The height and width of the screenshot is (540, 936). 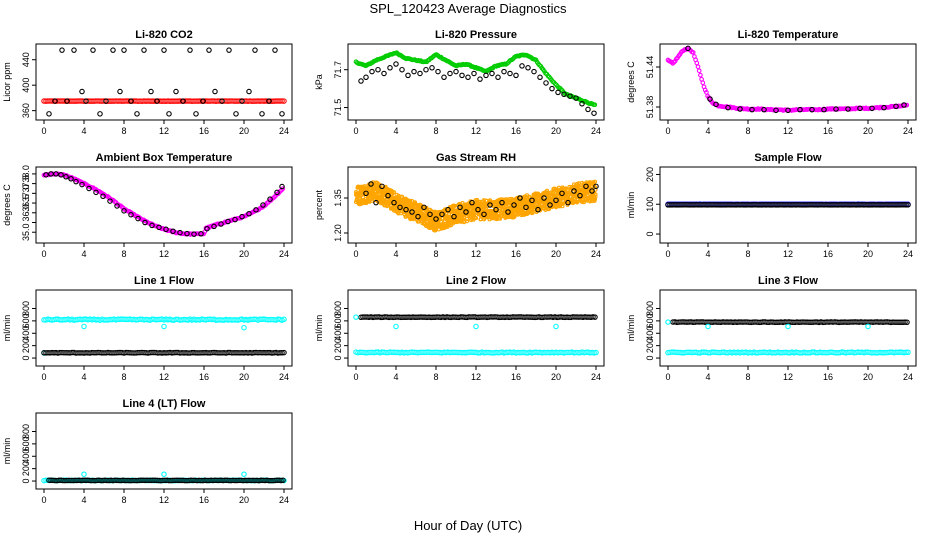 I want to click on x-axis-label: Hour of Day (UTC), so click(x=468, y=525).